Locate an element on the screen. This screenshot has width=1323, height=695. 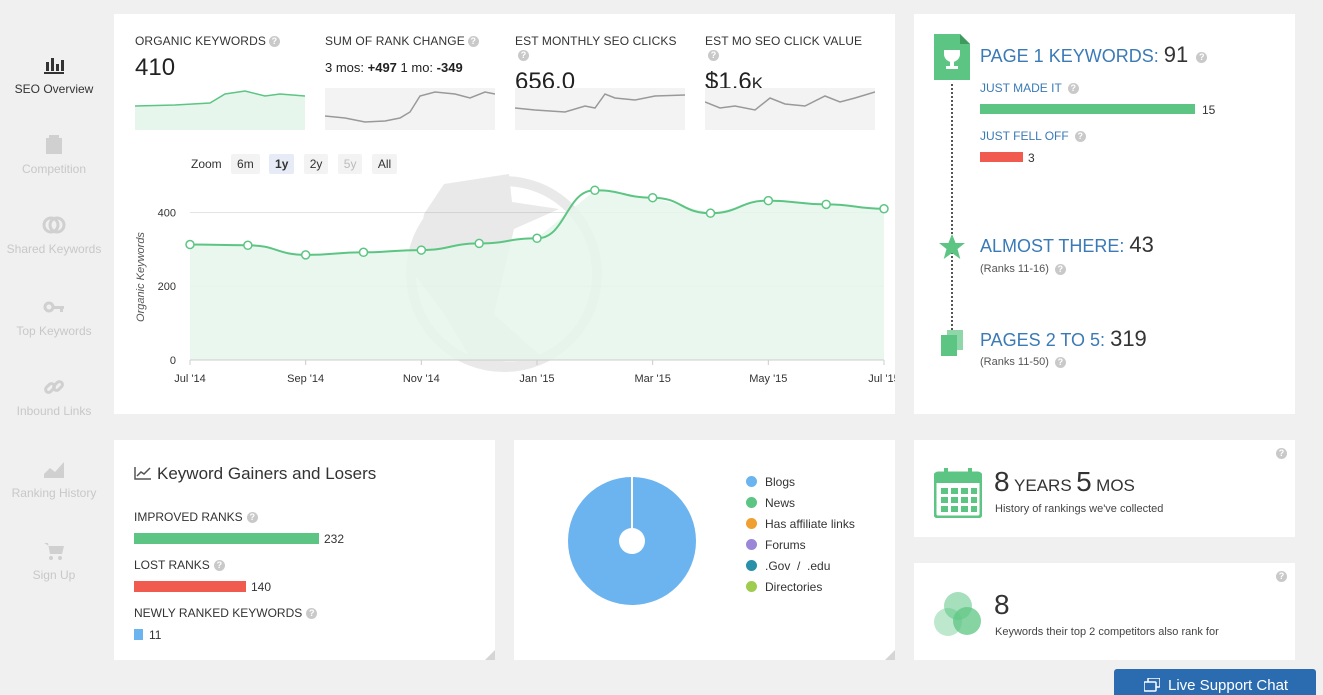
page1-value: 91 is located at coordinates (1176, 54).